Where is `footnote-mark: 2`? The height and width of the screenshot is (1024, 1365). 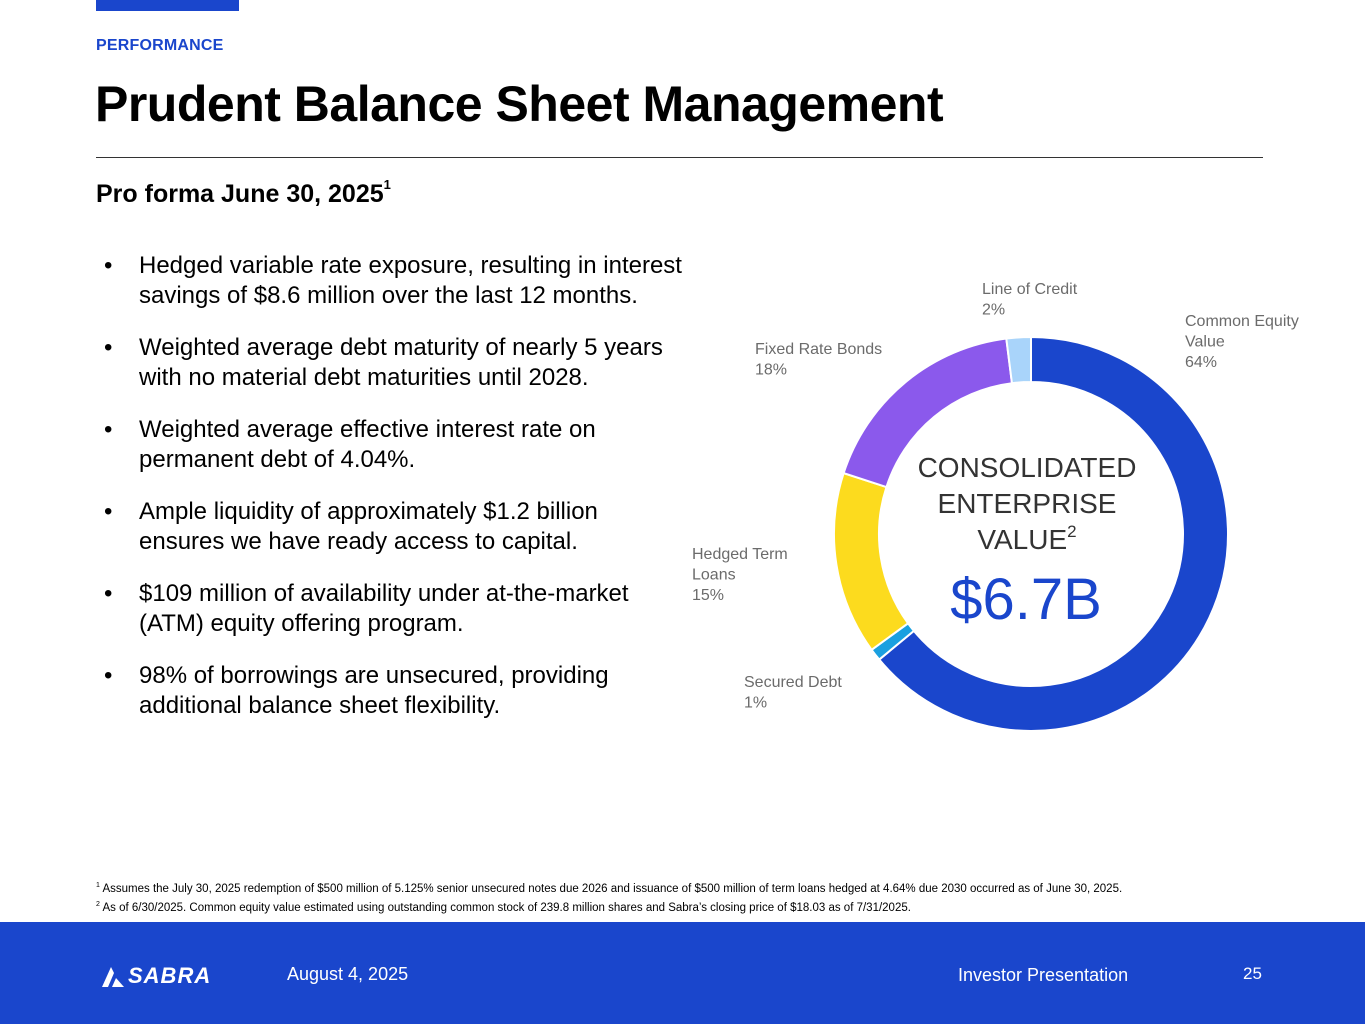
footnote-mark: 2 is located at coordinates (98, 904).